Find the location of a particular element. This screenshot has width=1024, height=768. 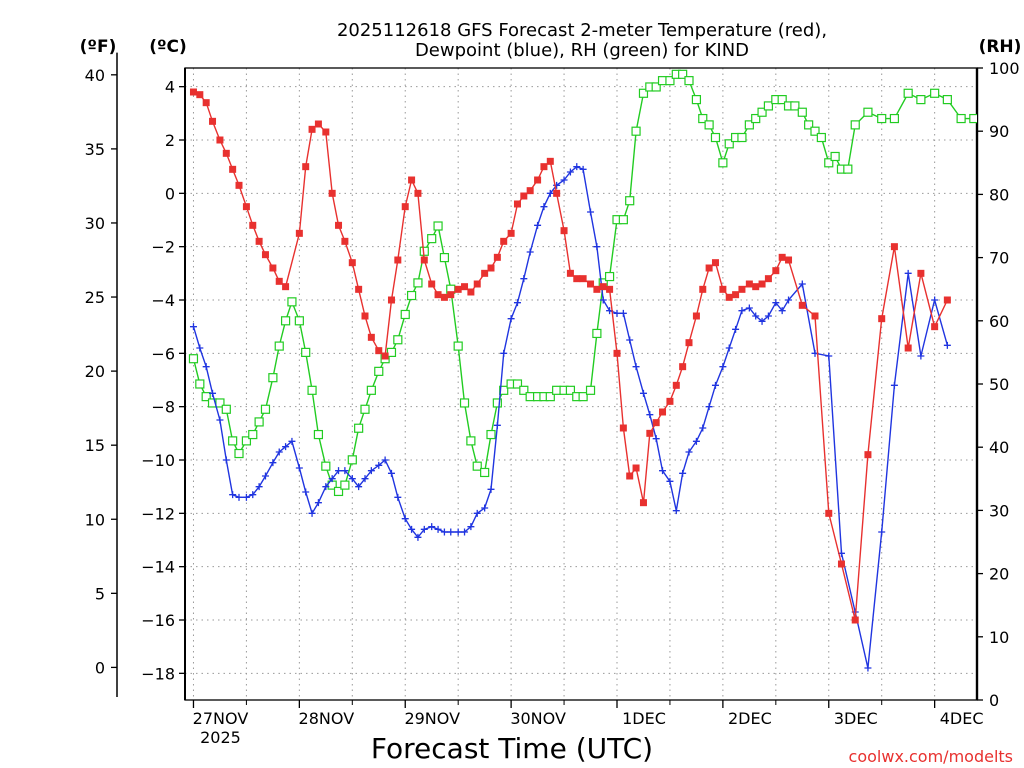

rh-tick-label: 80 is located at coordinates (999, 194).